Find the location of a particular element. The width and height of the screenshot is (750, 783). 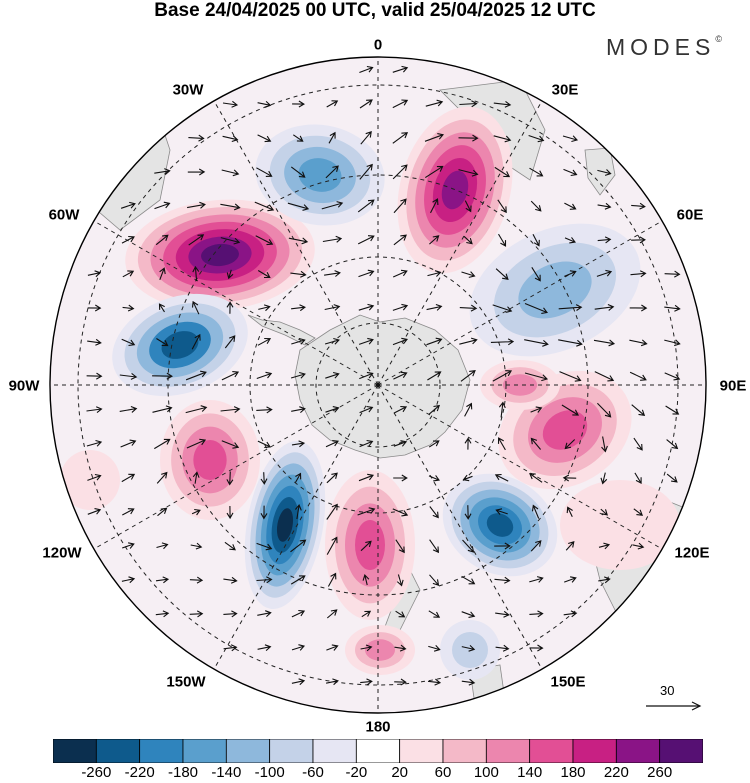

lon-label-90w: 90W is located at coordinates (24, 386).